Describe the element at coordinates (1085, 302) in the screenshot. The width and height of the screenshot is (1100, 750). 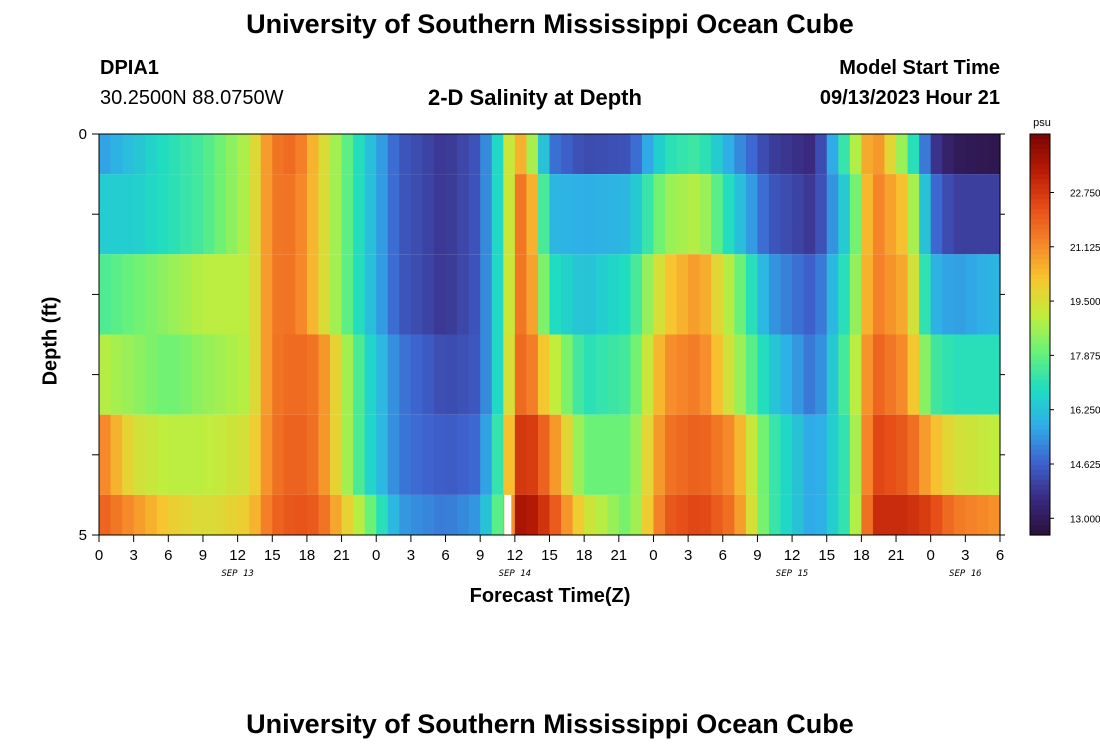
I see `colorbar-tick-label: 19.500` at that location.